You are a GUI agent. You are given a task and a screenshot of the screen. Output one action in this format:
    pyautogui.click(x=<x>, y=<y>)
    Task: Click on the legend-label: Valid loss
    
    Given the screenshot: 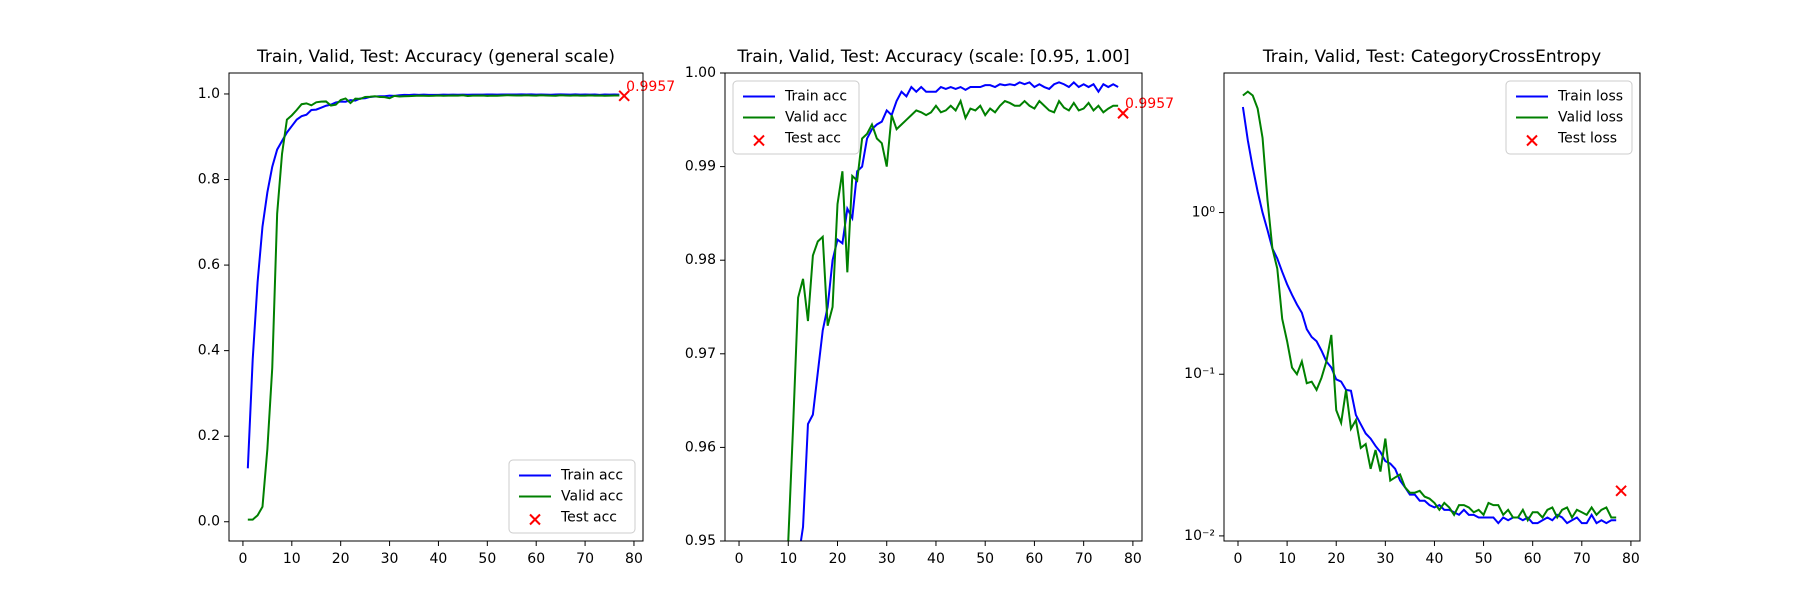 What is the action you would take?
    pyautogui.click(x=1590, y=118)
    